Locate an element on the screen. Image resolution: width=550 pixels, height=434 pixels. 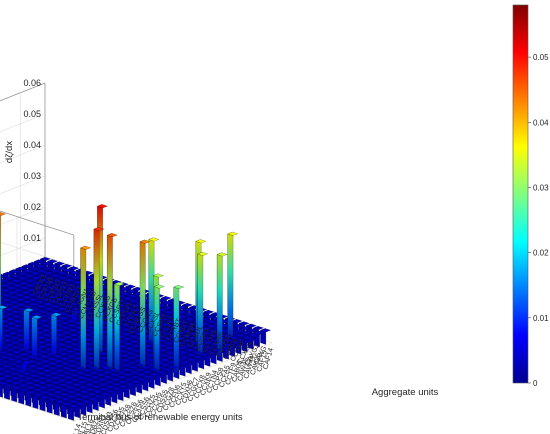
y-axis-label: Aggregate units is located at coordinates (405, 392).